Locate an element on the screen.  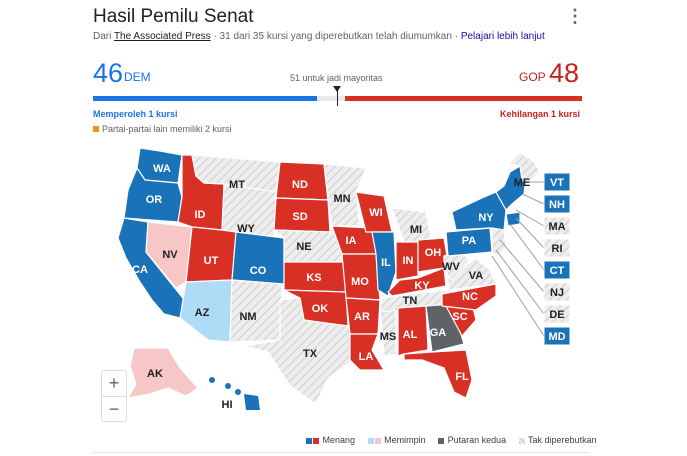
legend-not-contested-swatch is located at coordinates (521, 440).